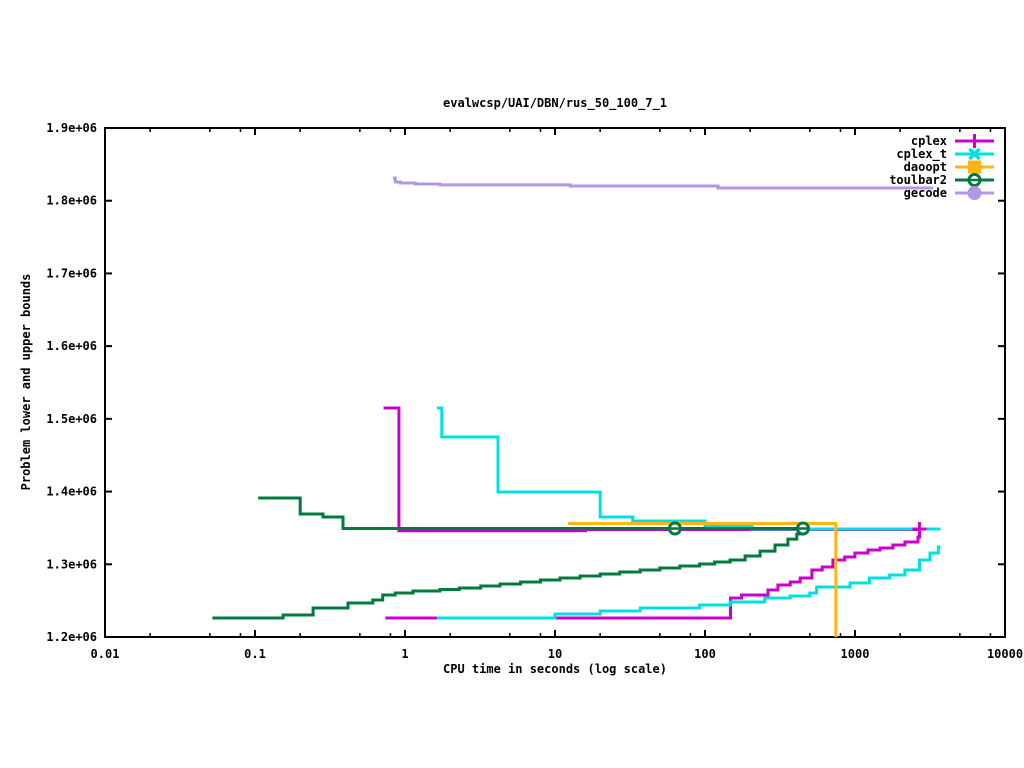 The height and width of the screenshot is (768, 1024). What do you see at coordinates (71, 637) in the screenshot?
I see `y-tick-label: 1.2e+06` at bounding box center [71, 637].